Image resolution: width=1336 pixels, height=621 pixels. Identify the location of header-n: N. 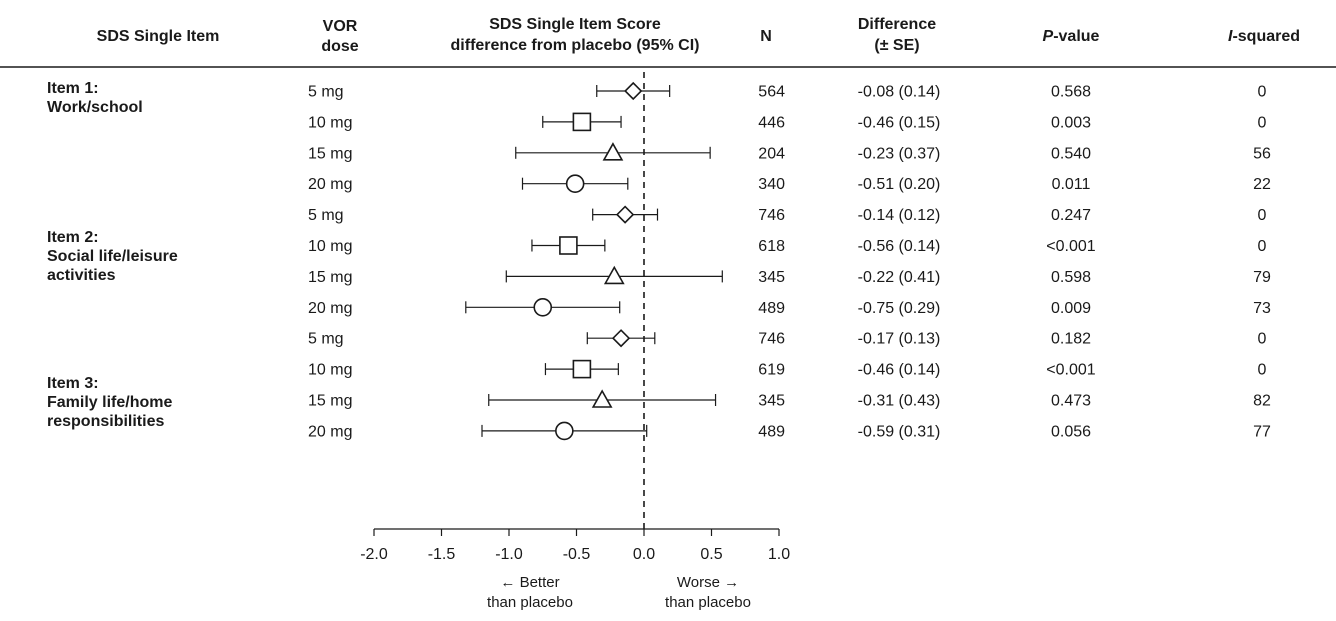
(766, 36).